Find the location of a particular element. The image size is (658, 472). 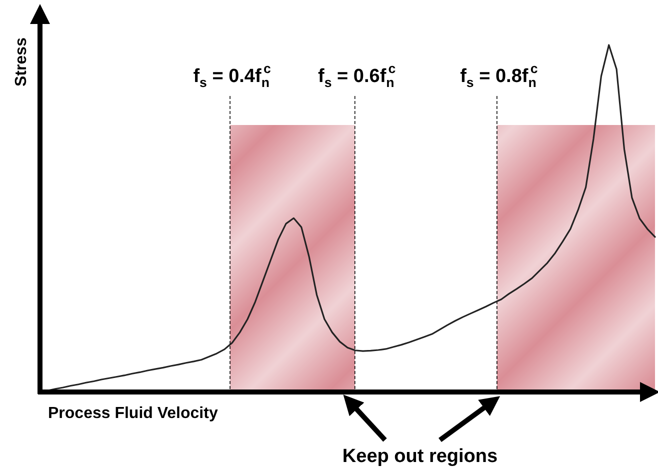

text: Keep out regions is located at coordinates (420, 456).